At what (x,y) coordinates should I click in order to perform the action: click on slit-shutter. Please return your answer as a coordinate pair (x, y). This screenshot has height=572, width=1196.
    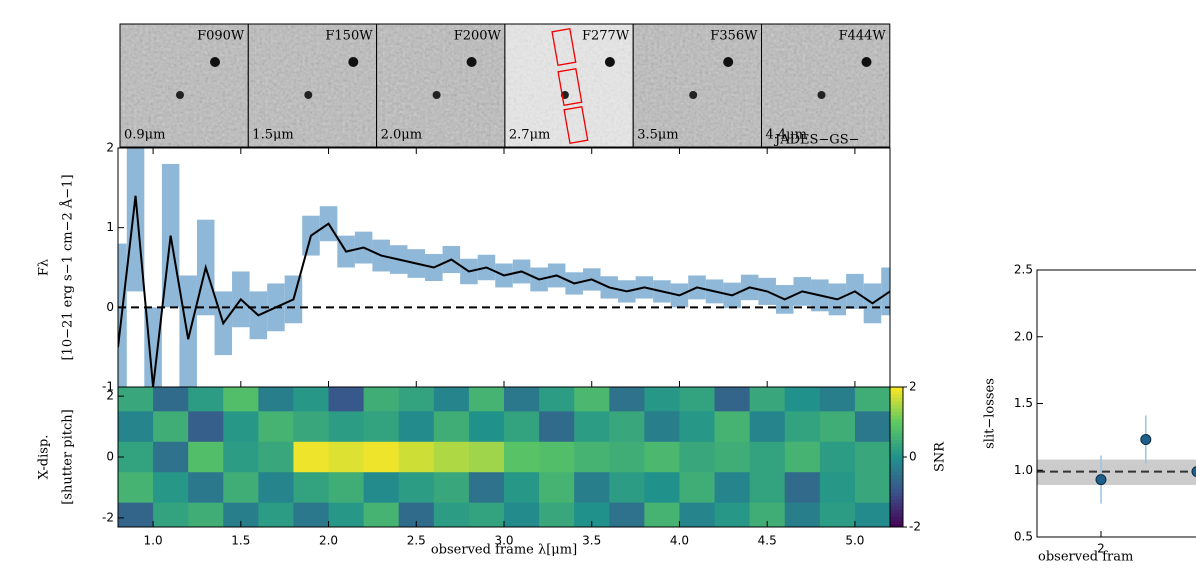
    Looking at the image, I should click on (570, 87).